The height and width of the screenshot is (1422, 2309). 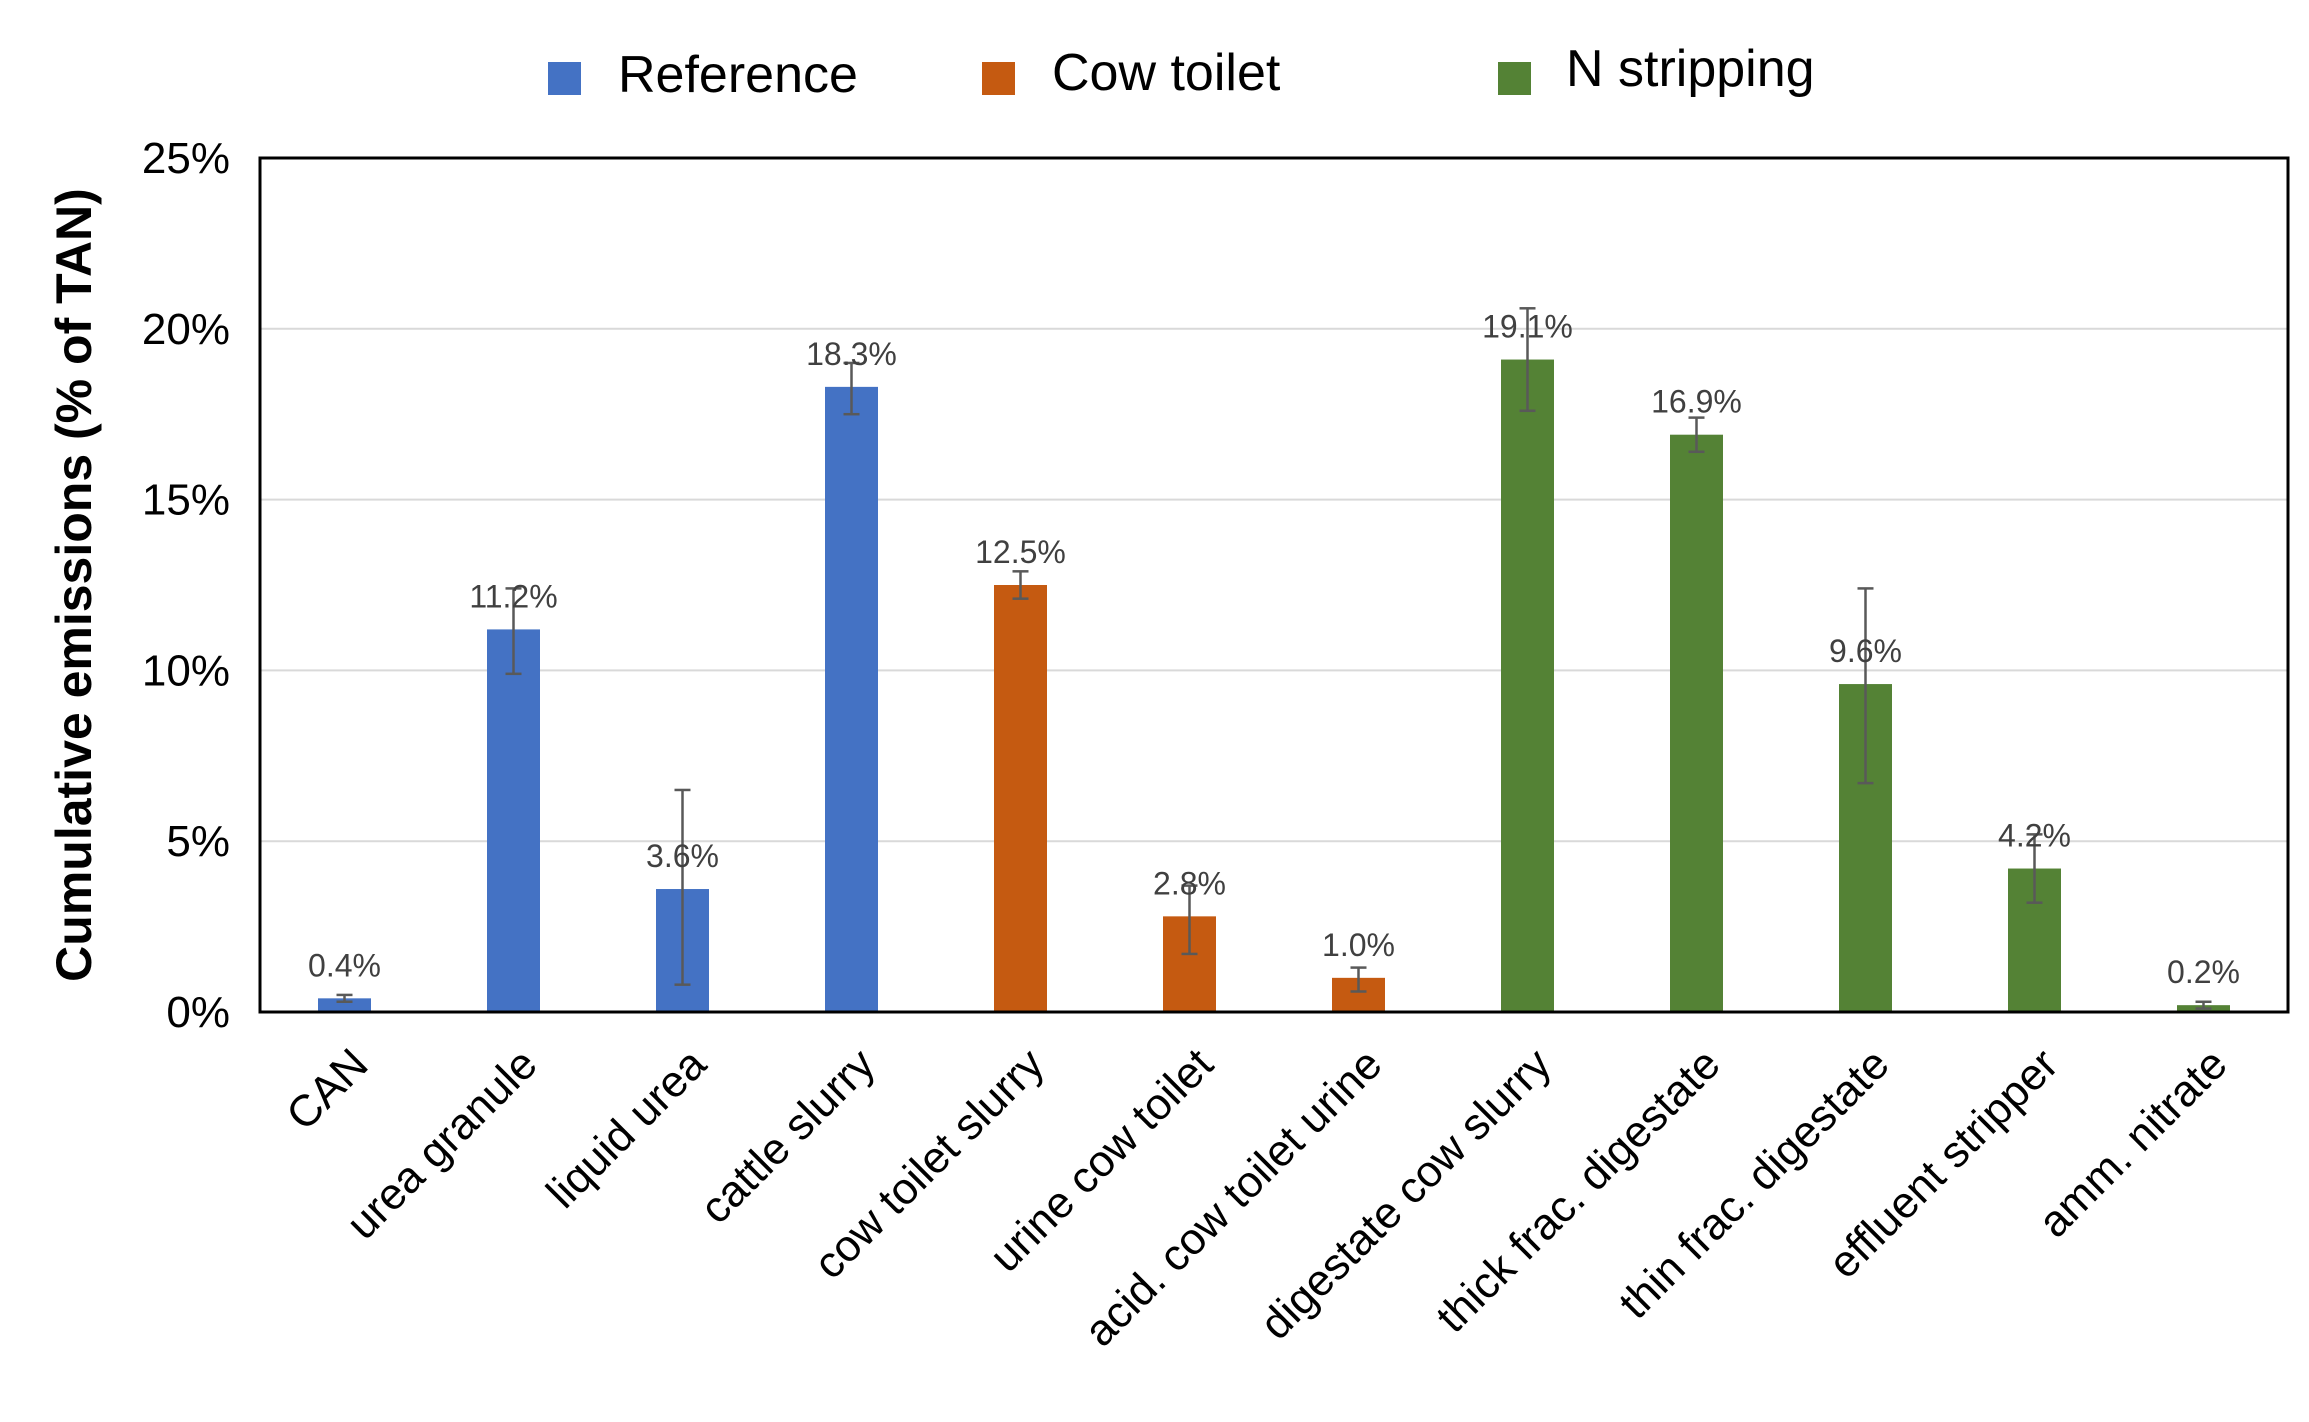 What do you see at coordinates (186, 500) in the screenshot?
I see `y-tick-label: 15%` at bounding box center [186, 500].